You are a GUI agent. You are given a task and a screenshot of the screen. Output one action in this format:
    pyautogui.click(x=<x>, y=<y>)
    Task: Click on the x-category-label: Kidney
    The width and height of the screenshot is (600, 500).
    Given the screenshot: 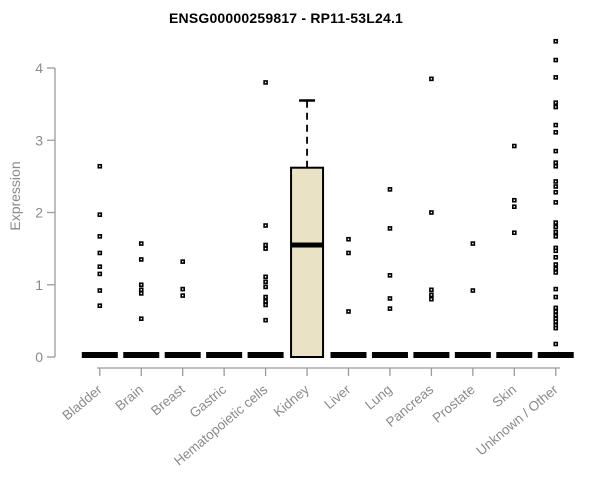 What is the action you would take?
    pyautogui.click(x=291, y=401)
    